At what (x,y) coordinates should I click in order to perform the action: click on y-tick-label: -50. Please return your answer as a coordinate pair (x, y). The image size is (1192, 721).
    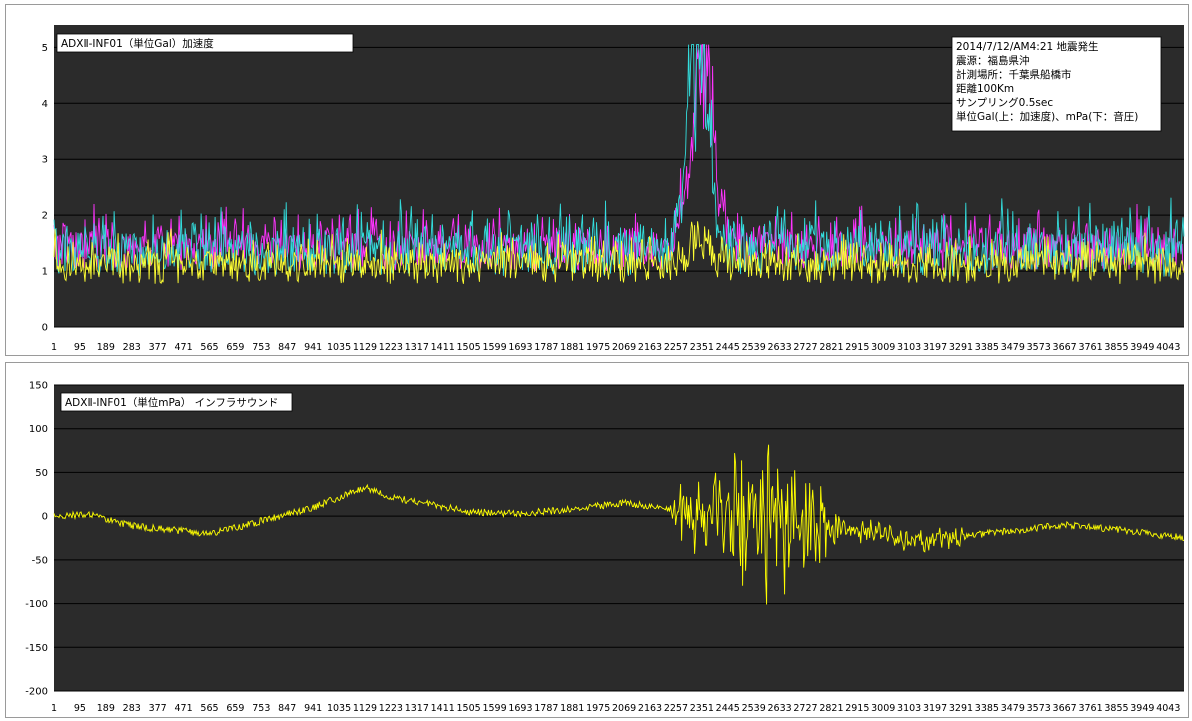
    Looking at the image, I should click on (40, 560).